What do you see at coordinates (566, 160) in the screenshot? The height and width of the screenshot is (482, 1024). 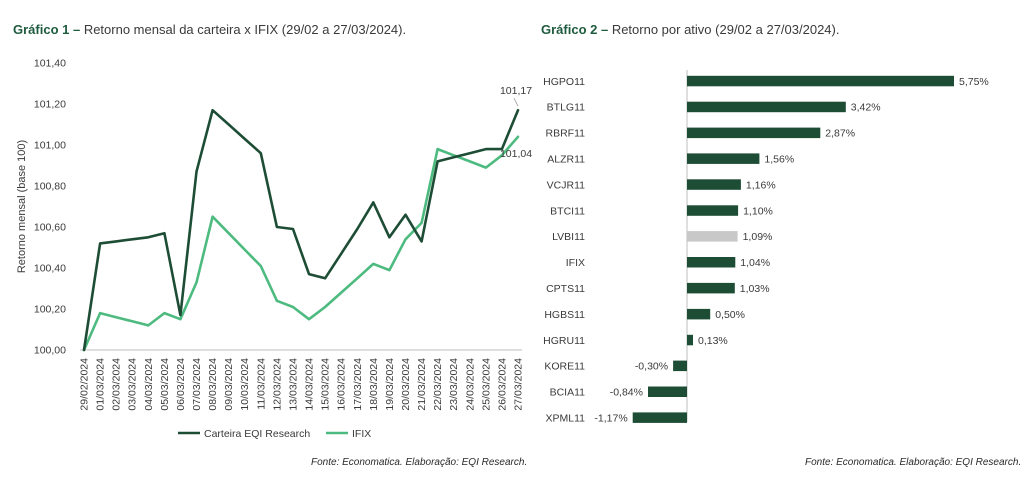 I see `category-label: ALZR11` at bounding box center [566, 160].